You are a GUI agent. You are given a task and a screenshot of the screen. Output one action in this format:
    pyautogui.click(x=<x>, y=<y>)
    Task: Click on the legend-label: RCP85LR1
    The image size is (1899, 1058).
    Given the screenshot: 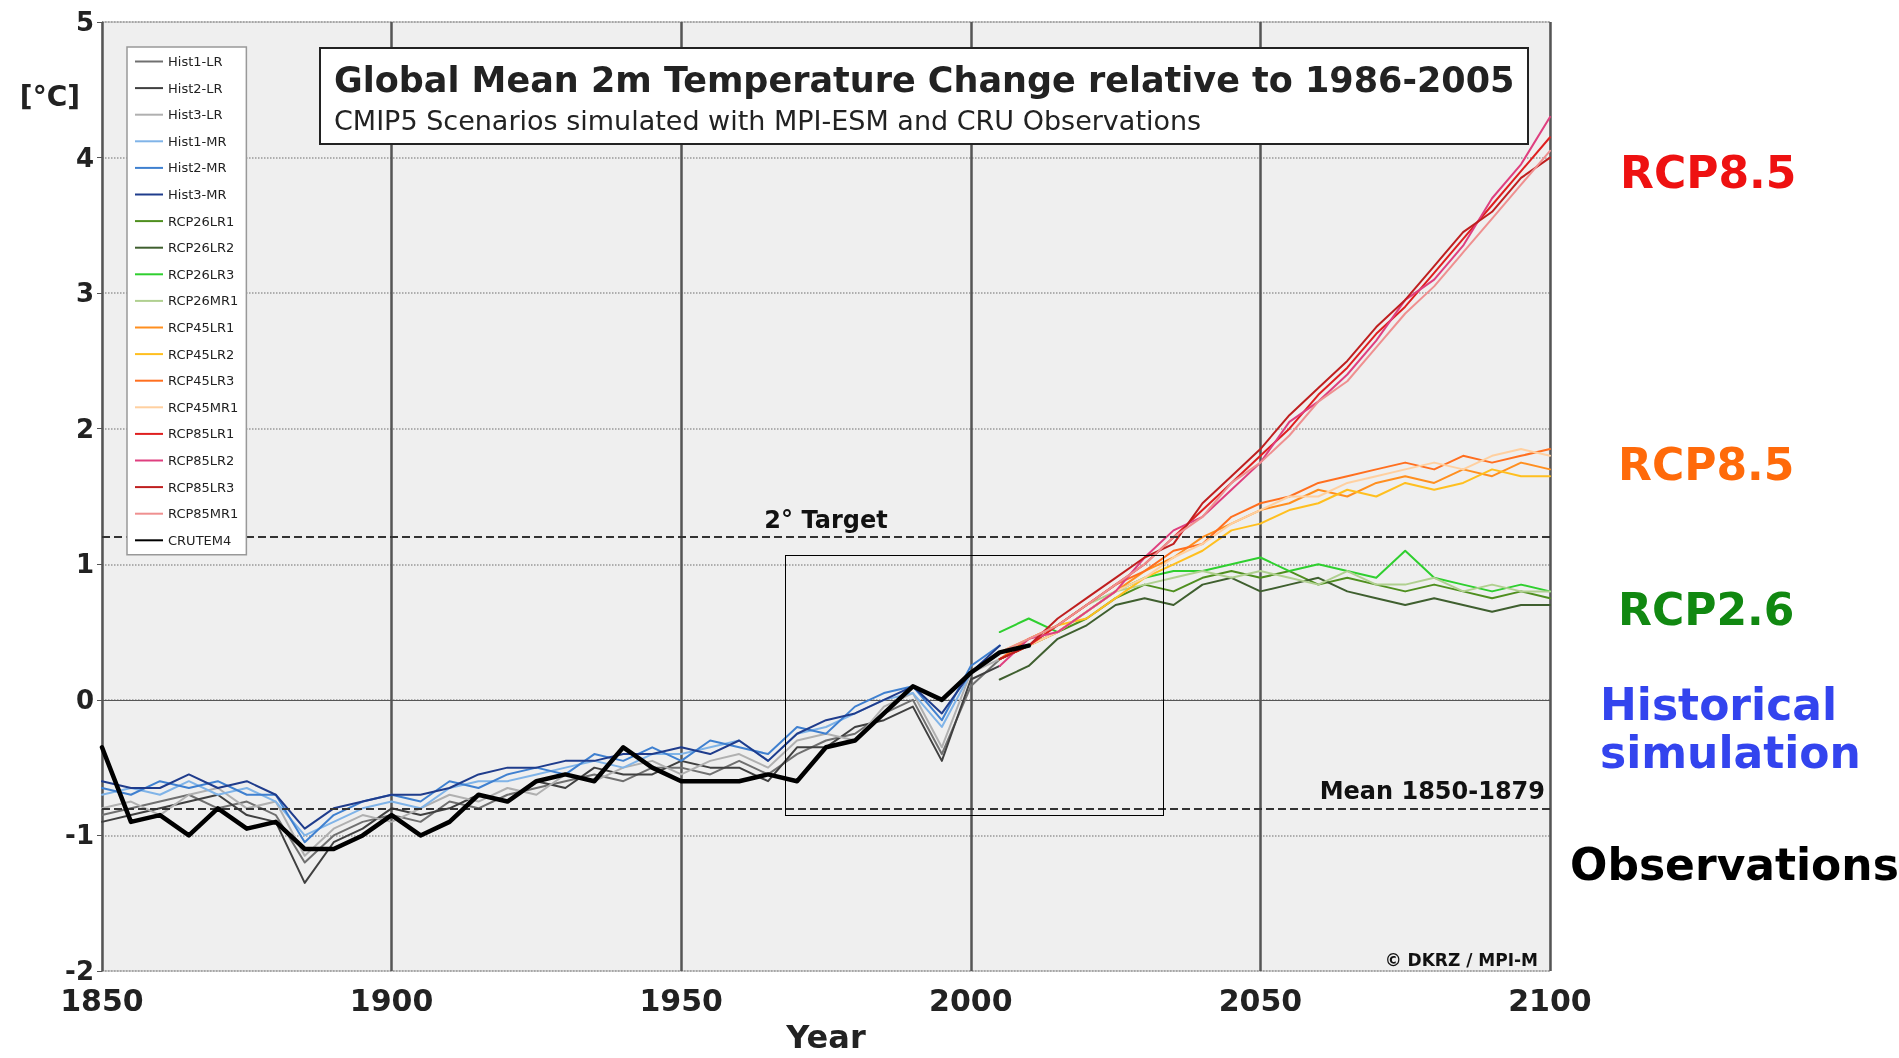 What is the action you would take?
    pyautogui.click(x=201, y=434)
    